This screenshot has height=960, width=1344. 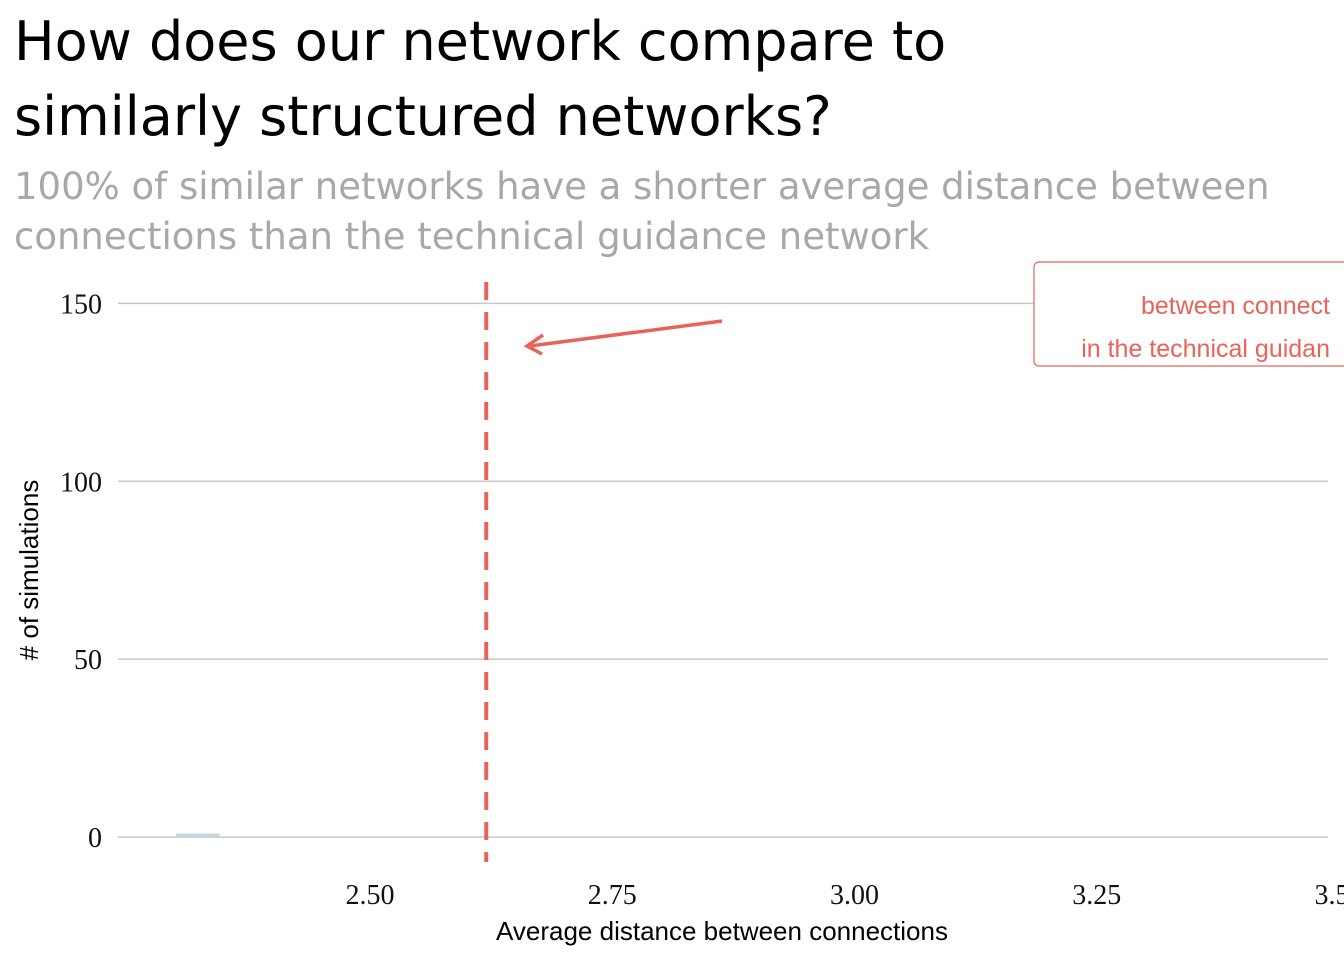 I want to click on x-tick-label: 2.75, so click(x=612, y=895).